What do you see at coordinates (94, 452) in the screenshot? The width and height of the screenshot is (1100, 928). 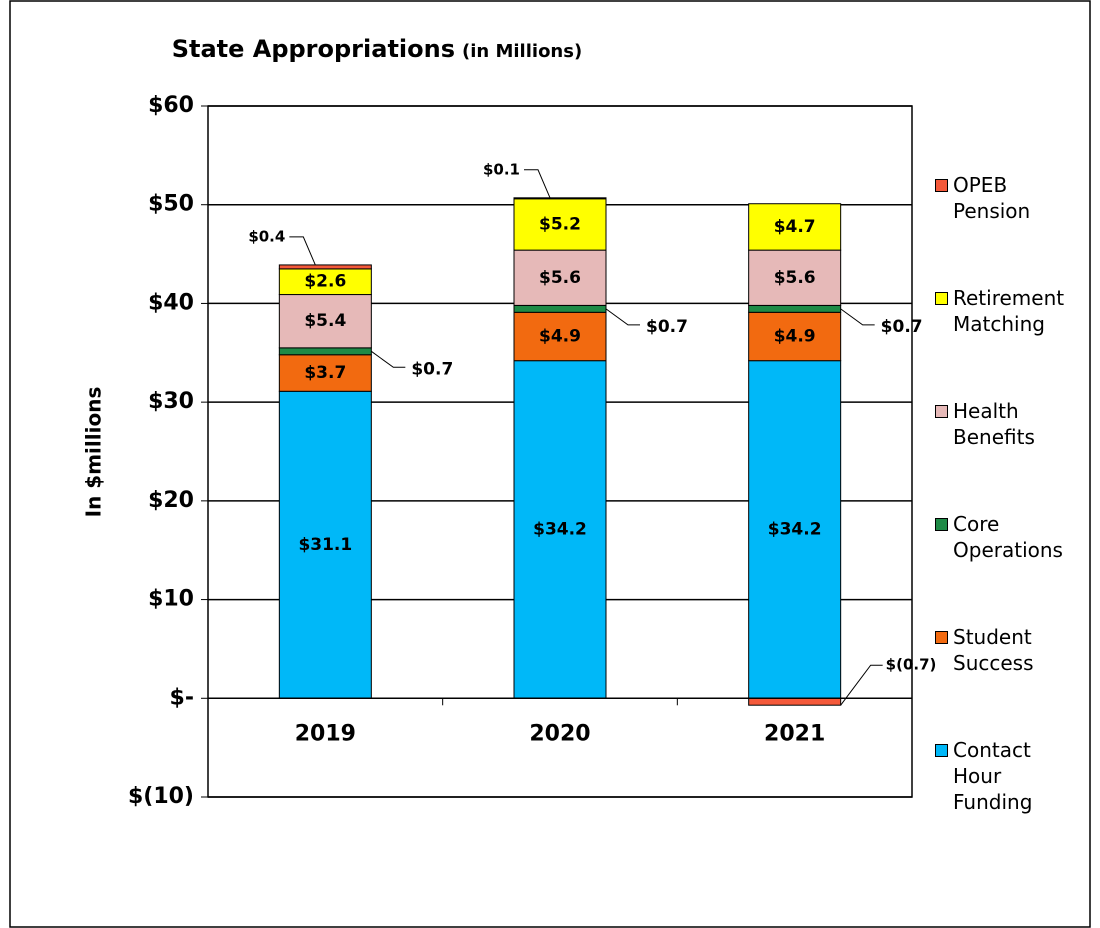 I see `y-axis-label: In $millions` at bounding box center [94, 452].